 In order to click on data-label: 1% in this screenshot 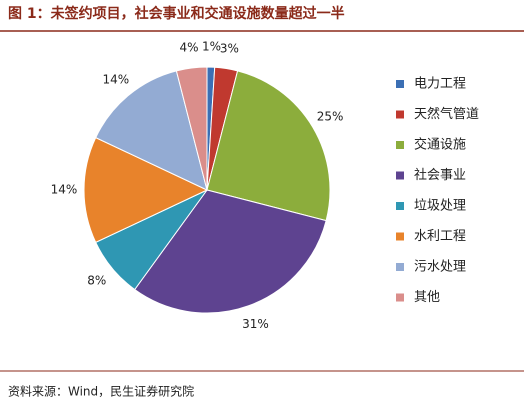, I will do `click(211, 47)`.